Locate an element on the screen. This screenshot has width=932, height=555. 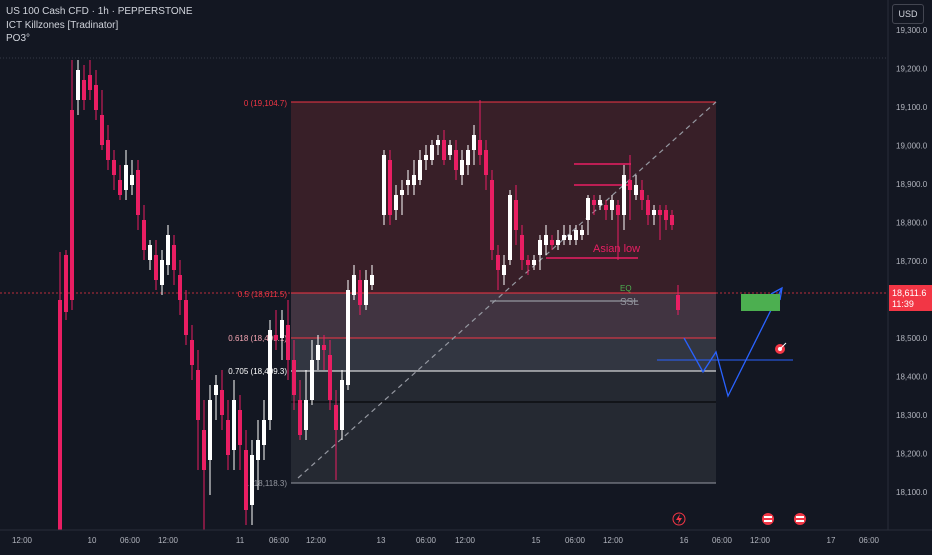
price-tick-label: 18,300.0 is located at coordinates (912, 415).